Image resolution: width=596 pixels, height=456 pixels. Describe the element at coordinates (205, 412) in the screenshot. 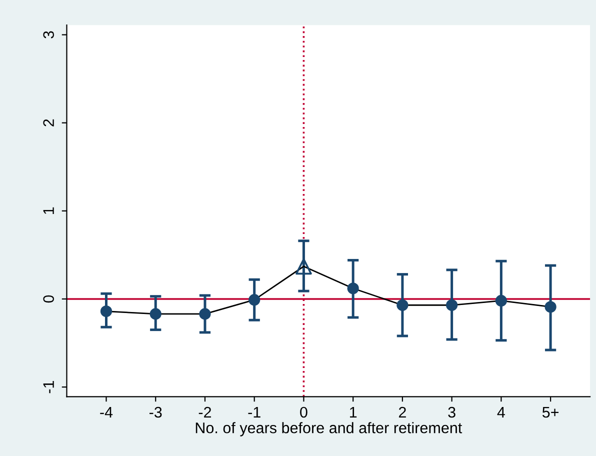

I see `x-tick-label: -2` at that location.